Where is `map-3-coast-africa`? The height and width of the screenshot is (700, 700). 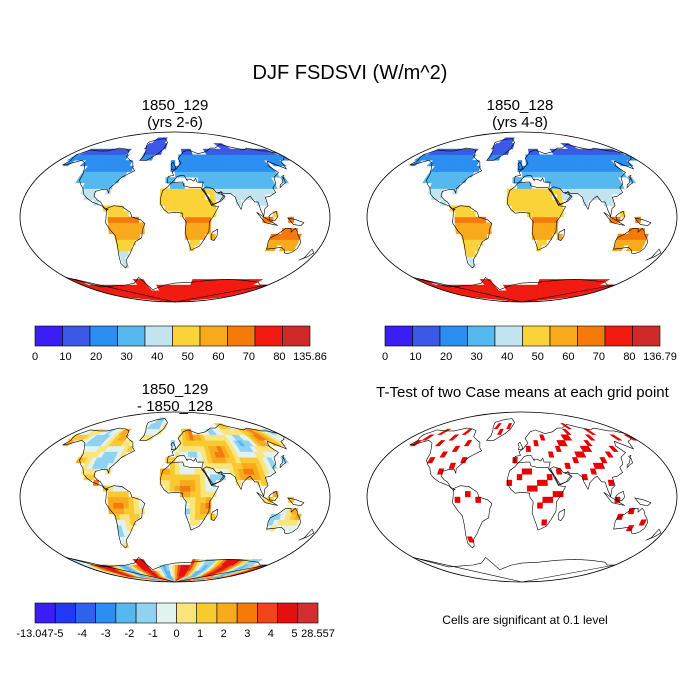 map-3-coast-africa is located at coordinates (190, 496).